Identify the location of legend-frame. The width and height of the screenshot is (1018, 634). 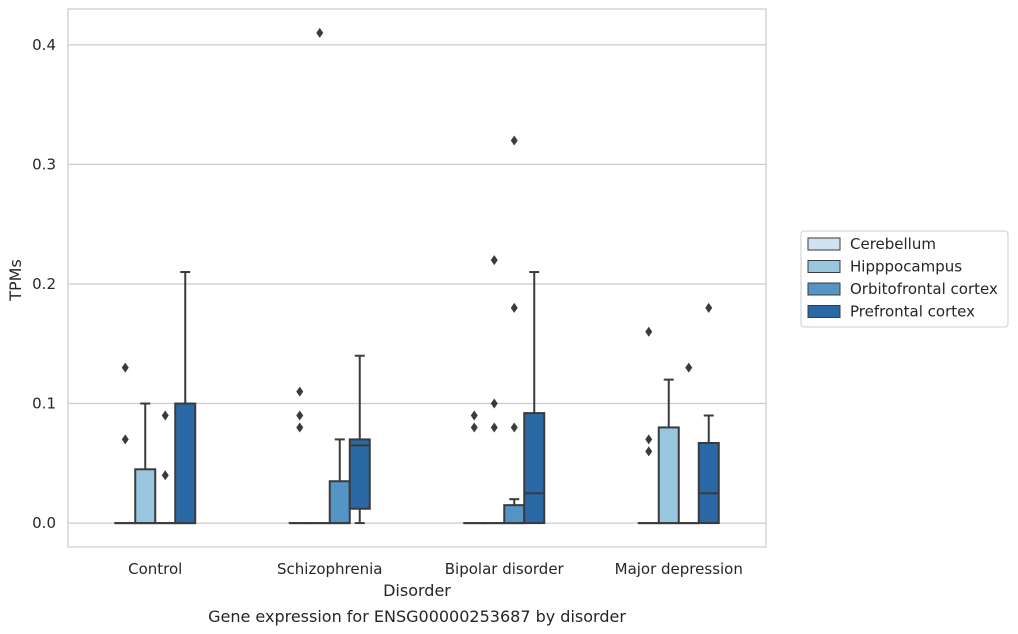
(904, 279).